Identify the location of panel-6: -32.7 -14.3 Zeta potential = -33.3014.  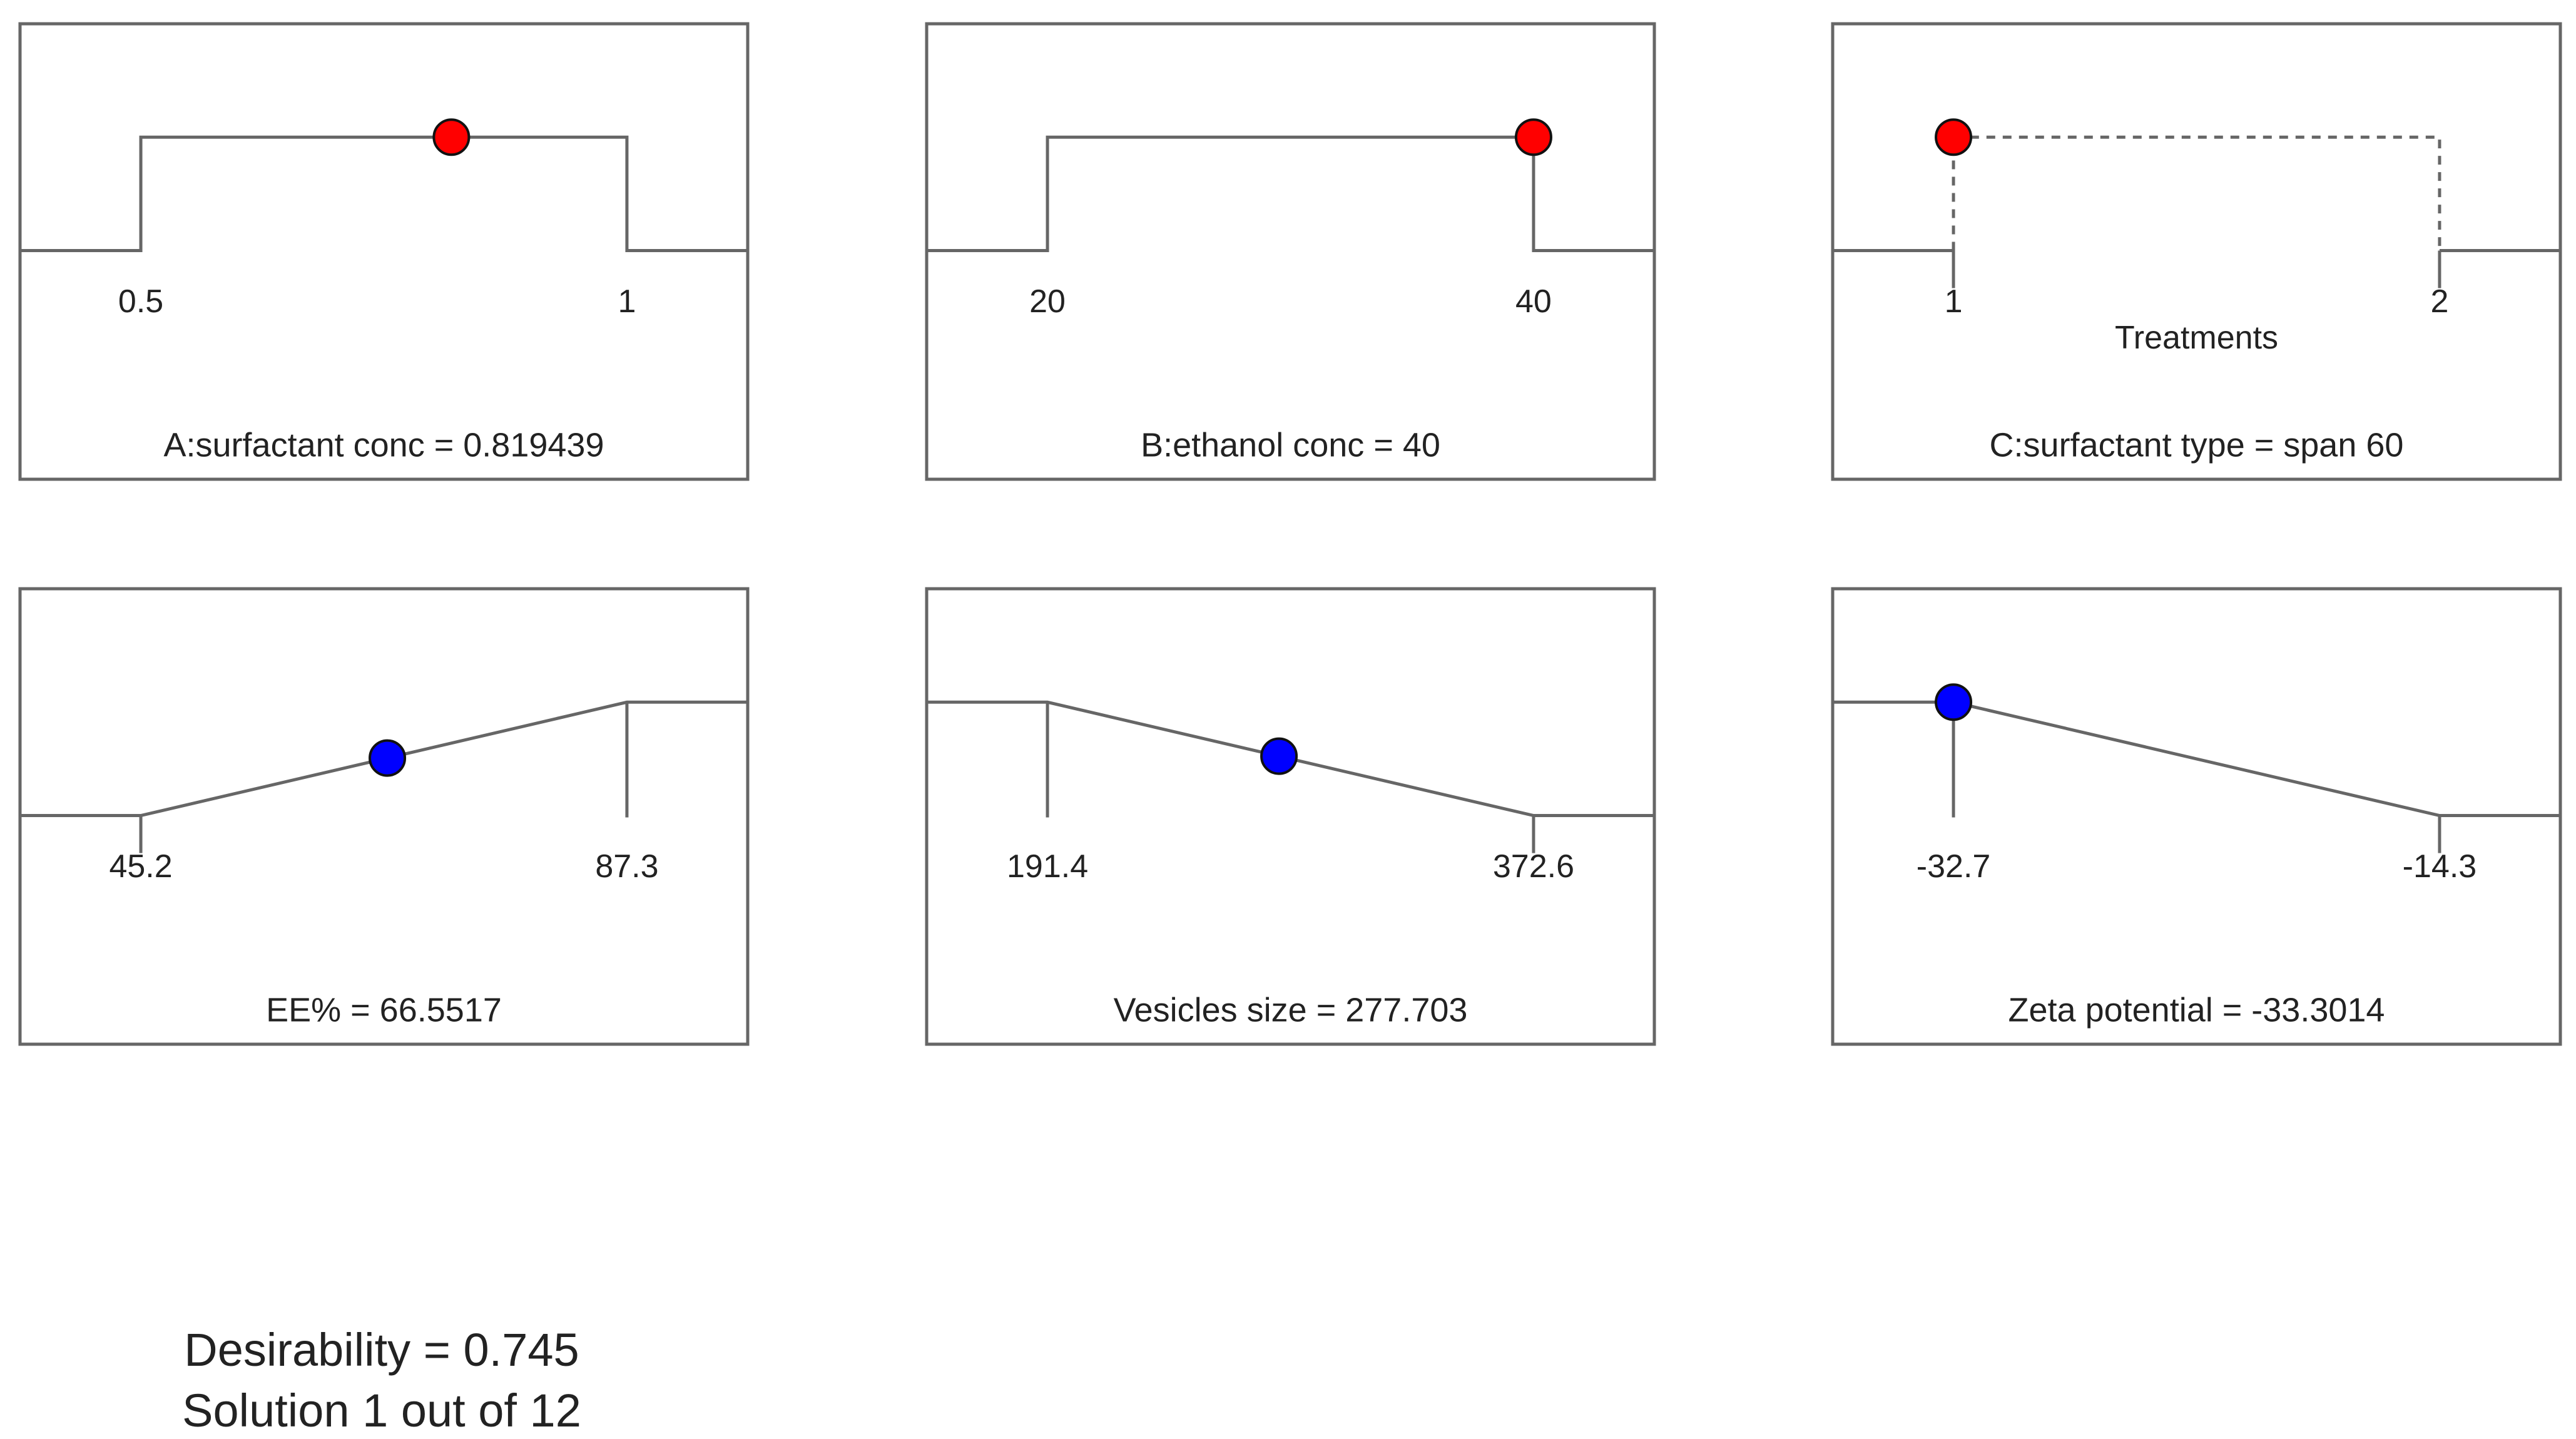
(2196, 817).